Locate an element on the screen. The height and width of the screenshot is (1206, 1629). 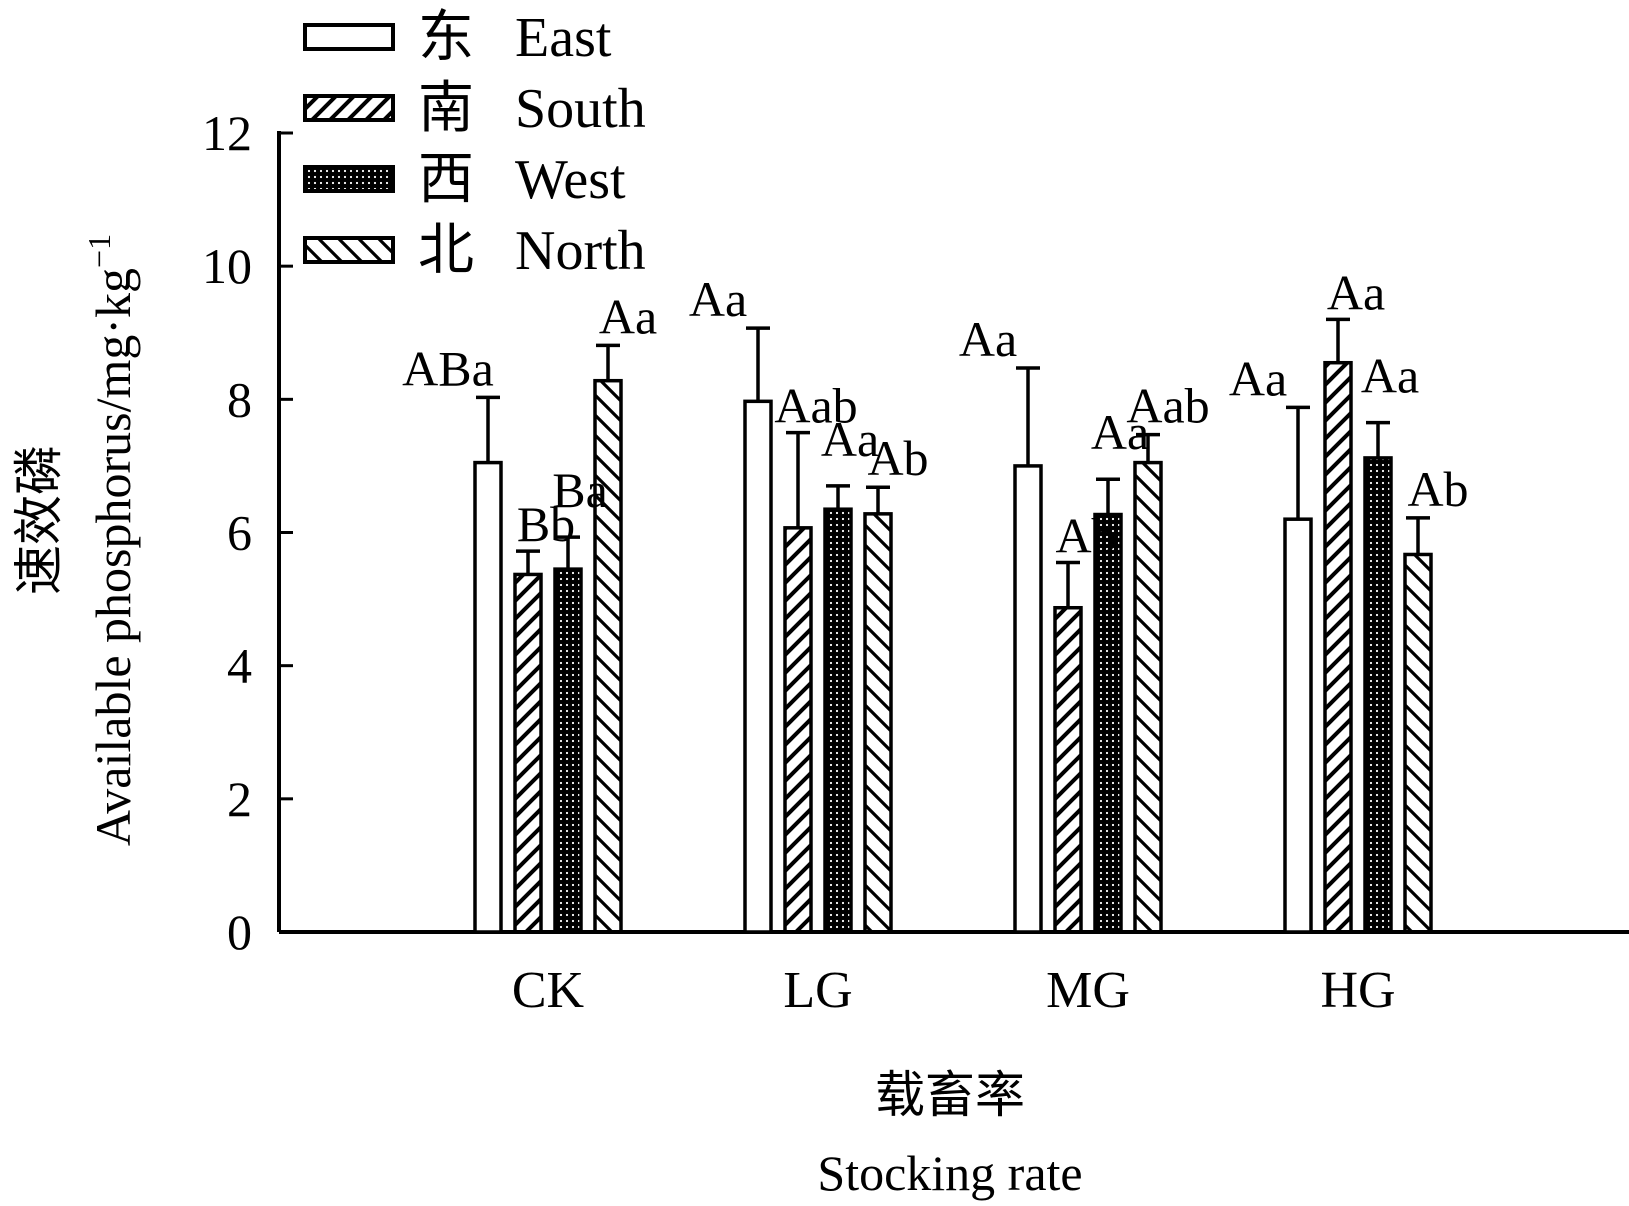
x-category-label: LG is located at coordinates (817, 990).